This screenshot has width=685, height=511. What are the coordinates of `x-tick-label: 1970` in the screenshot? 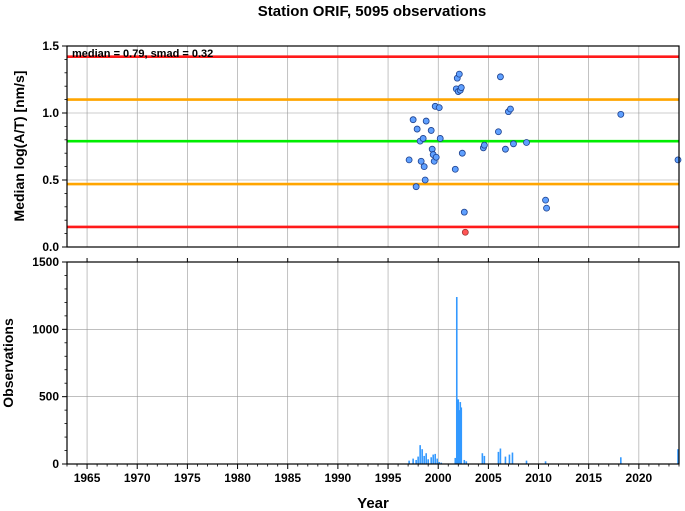 It's located at (137, 478).